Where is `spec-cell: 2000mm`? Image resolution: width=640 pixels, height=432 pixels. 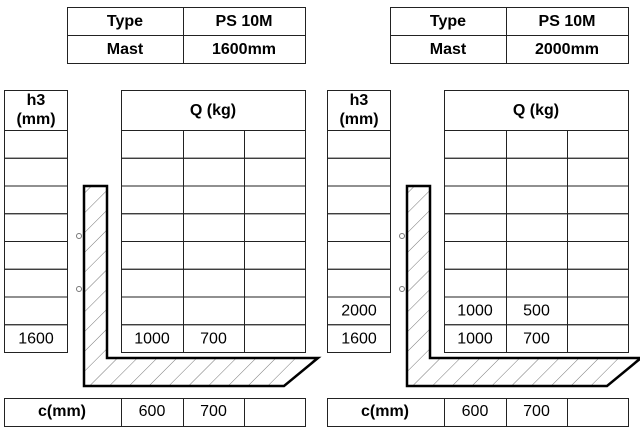 spec-cell: 2000mm is located at coordinates (567, 49).